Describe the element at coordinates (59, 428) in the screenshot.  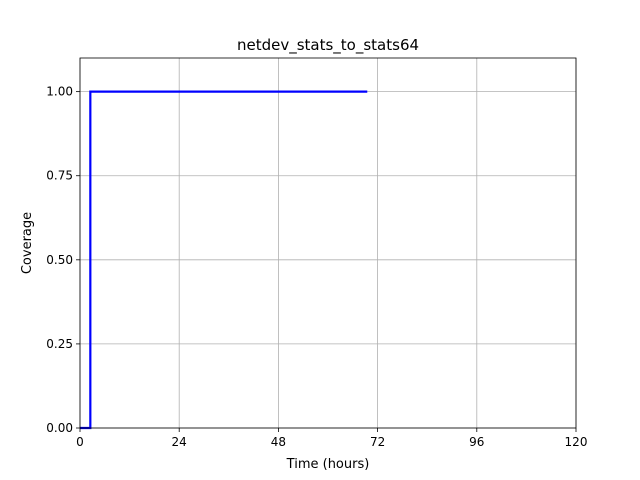
I see `y-tick-label: 0.00` at that location.